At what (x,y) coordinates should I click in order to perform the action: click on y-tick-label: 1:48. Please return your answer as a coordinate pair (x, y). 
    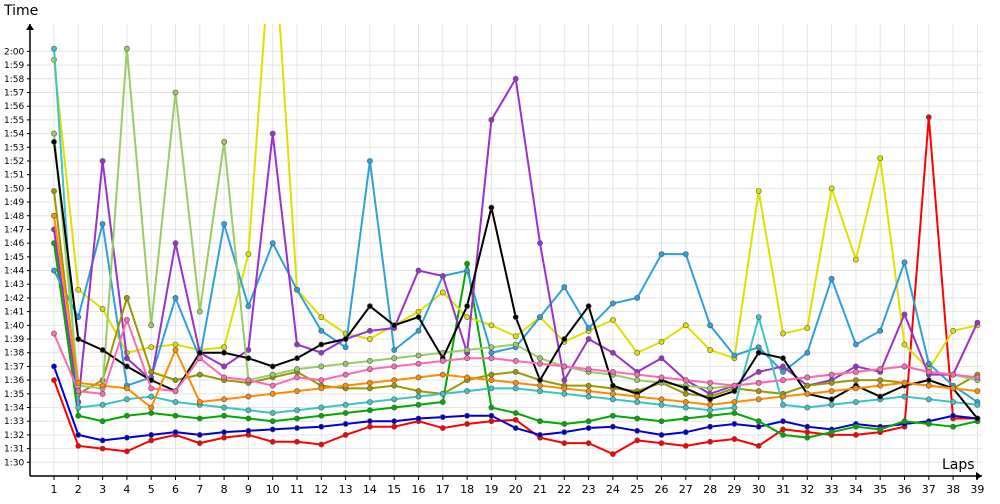
    Looking at the image, I should click on (14, 217).